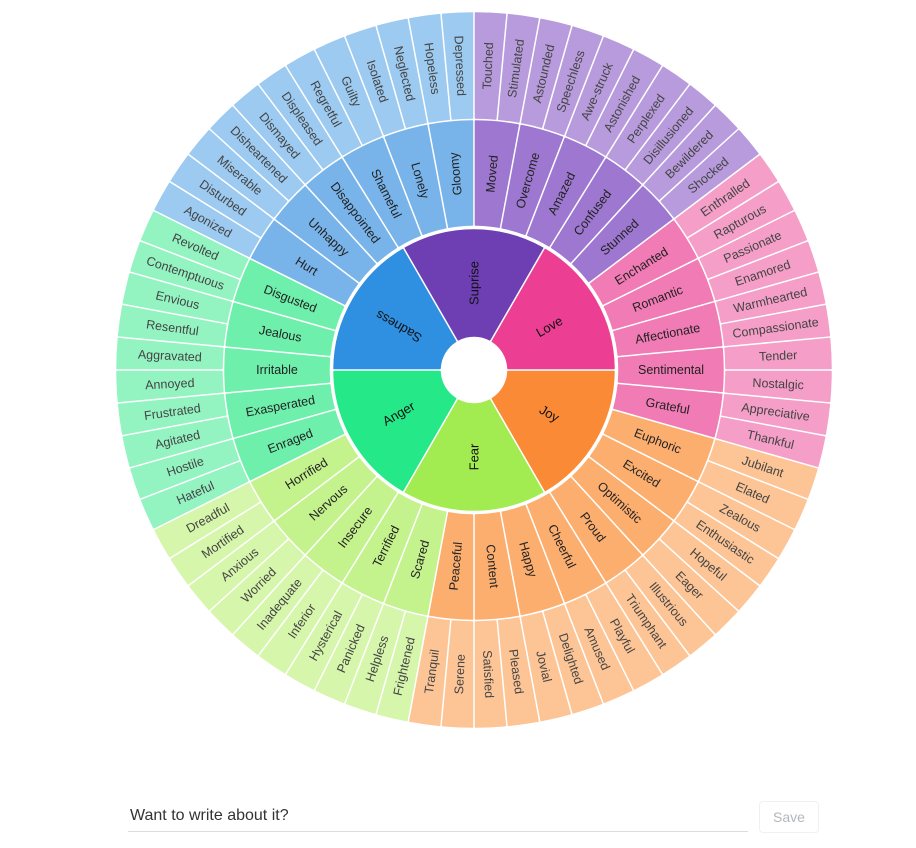  I want to click on outer-shape-astonished, so click(624, 103).